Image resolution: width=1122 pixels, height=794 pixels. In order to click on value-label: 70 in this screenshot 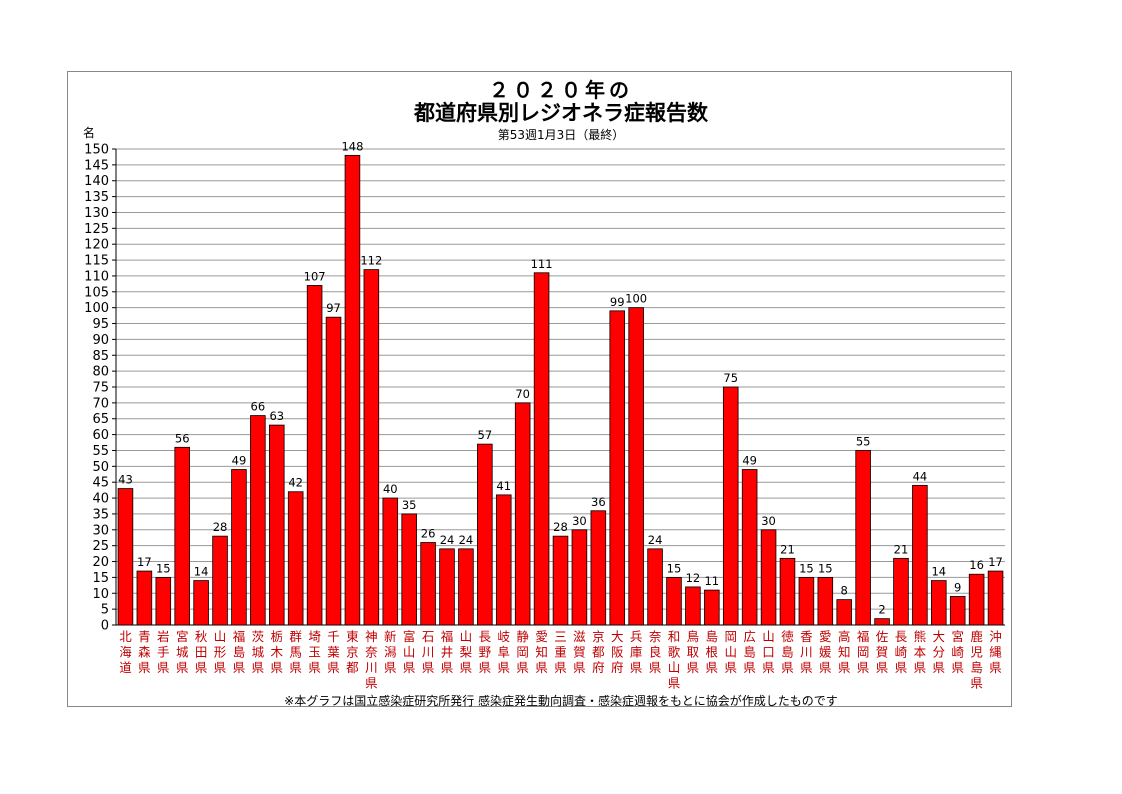, I will do `click(522, 394)`.